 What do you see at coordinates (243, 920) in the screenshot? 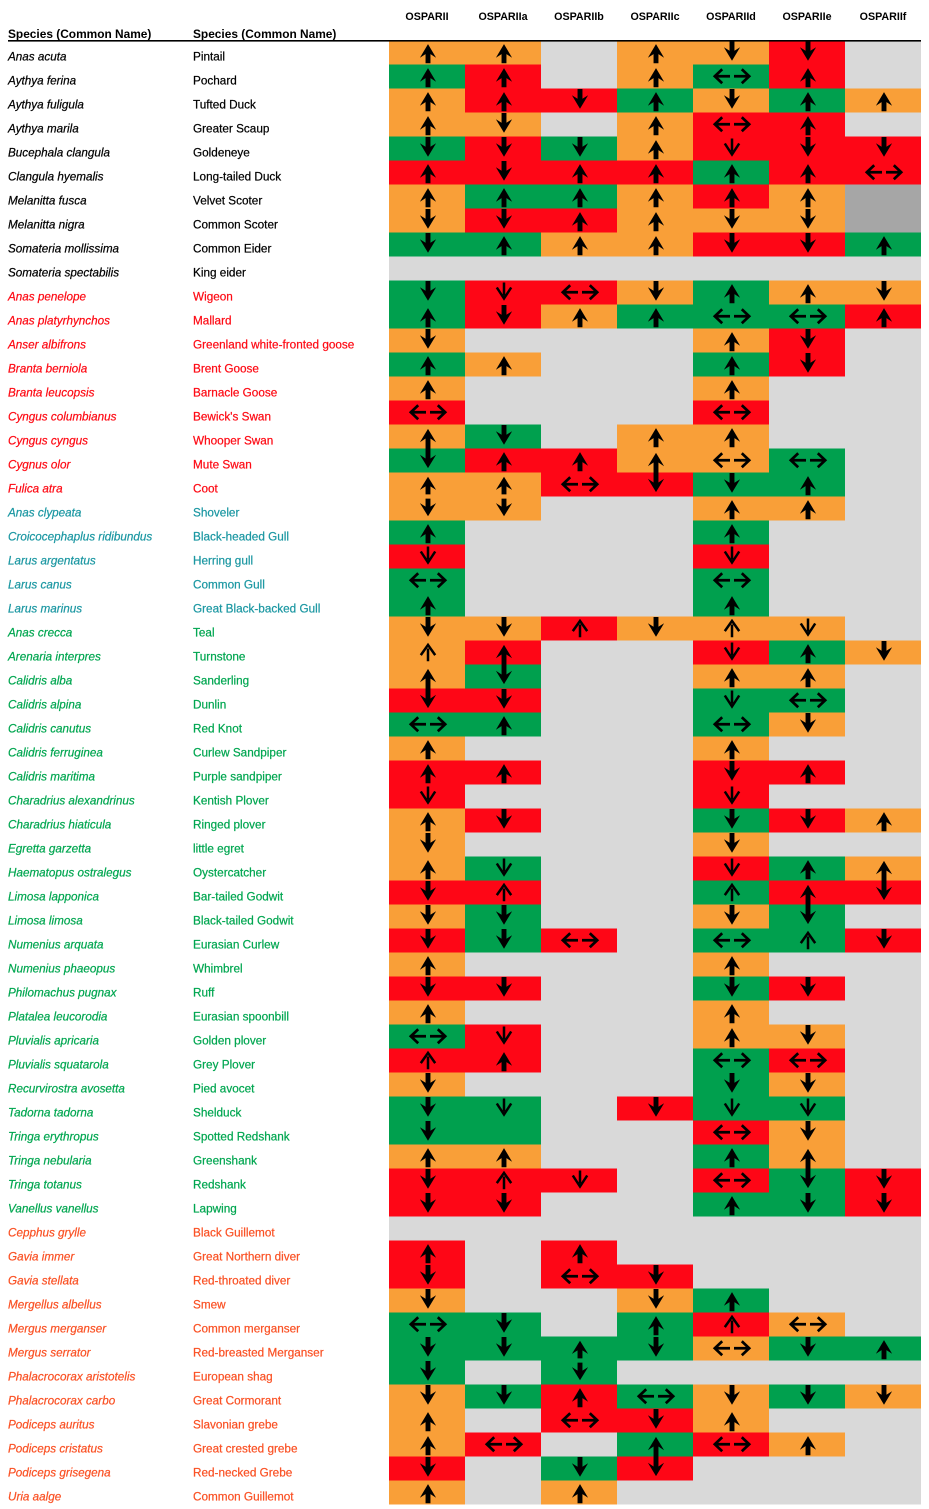
I see `svg-text: Black-tailed Godwit` at bounding box center [243, 920].